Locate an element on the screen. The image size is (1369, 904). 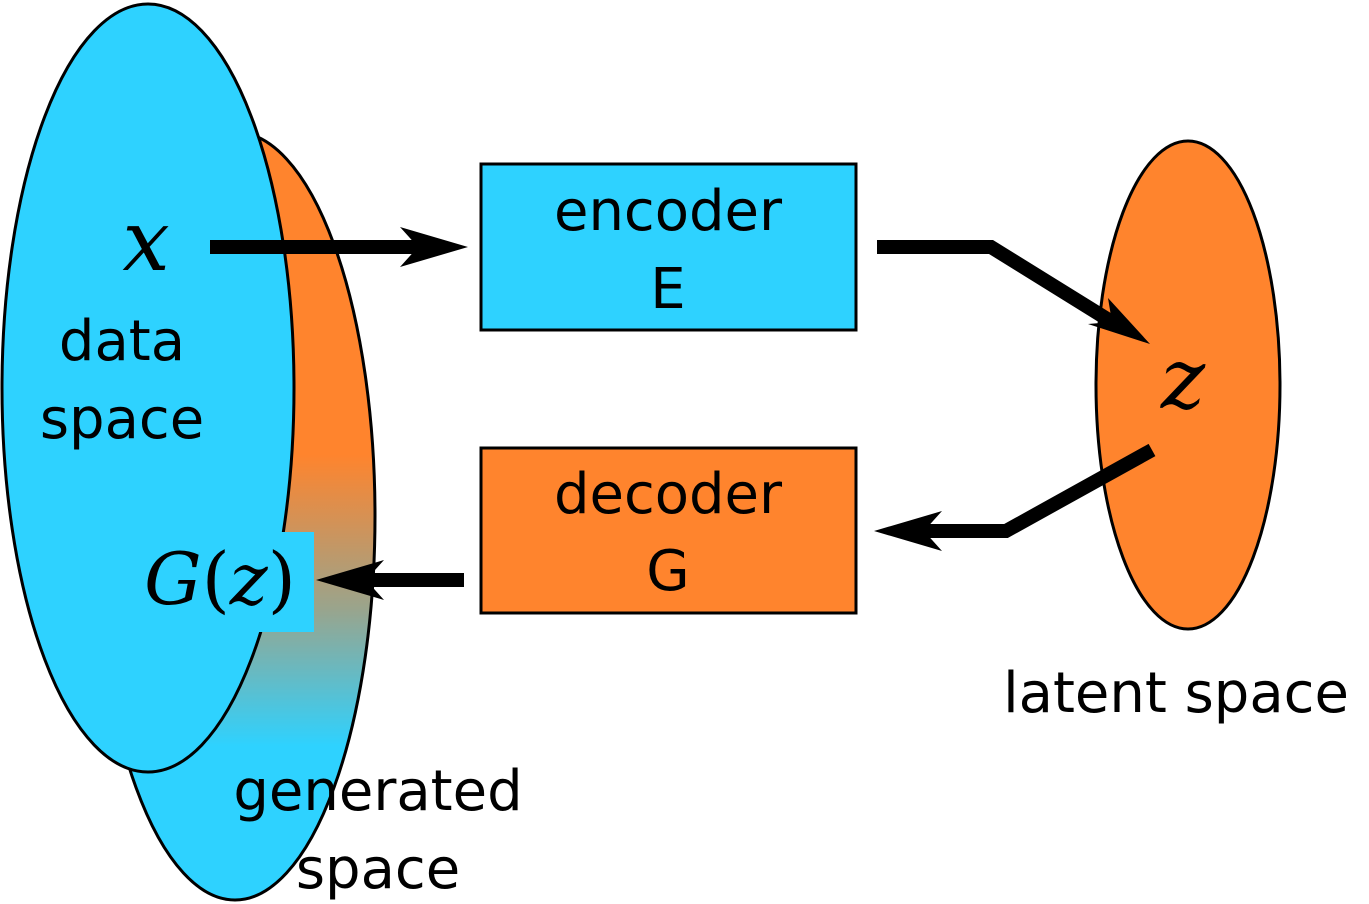
gz-highlight is located at coordinates (221, 582).